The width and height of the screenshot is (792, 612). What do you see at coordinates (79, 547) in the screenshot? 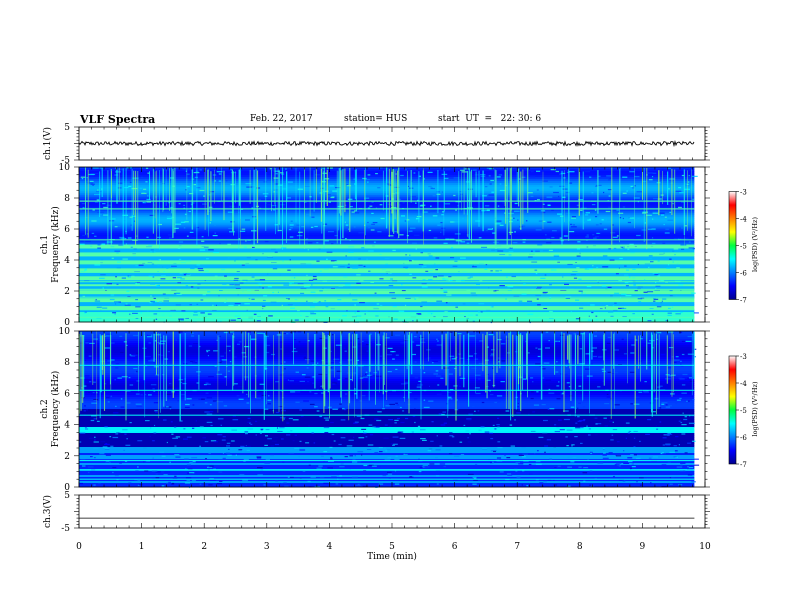
I see `x-tick-label: 0` at bounding box center [79, 547].